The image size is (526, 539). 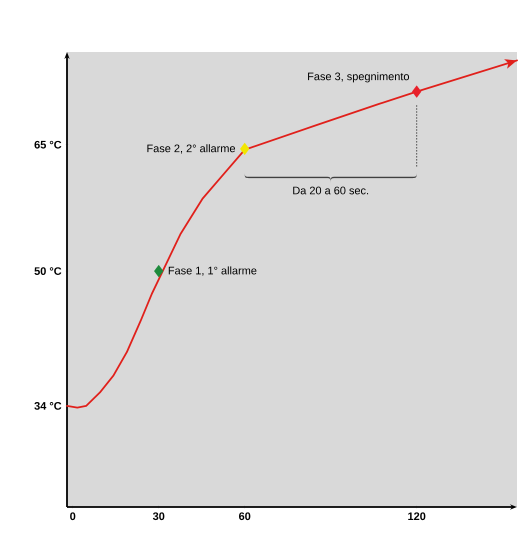 What do you see at coordinates (330, 190) in the screenshot?
I see `annotation: Da 20 a 60 sec.` at bounding box center [330, 190].